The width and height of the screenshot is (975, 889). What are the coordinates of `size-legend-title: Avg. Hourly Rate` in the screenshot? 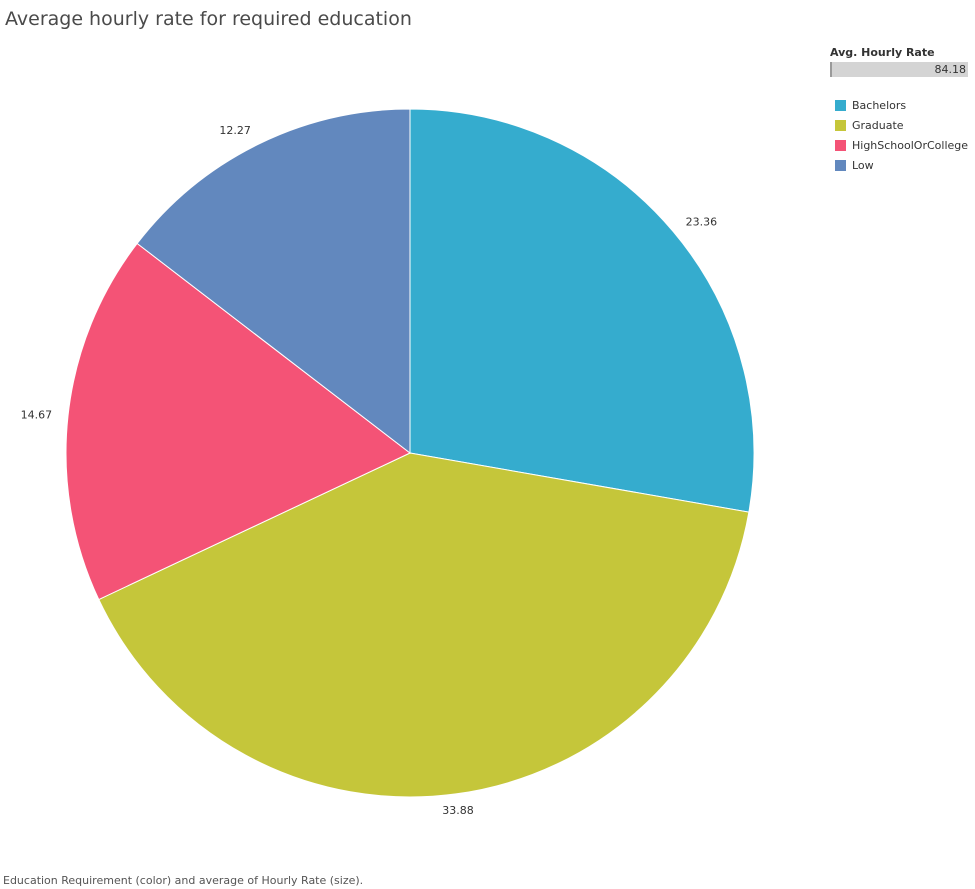 It's located at (882, 52).